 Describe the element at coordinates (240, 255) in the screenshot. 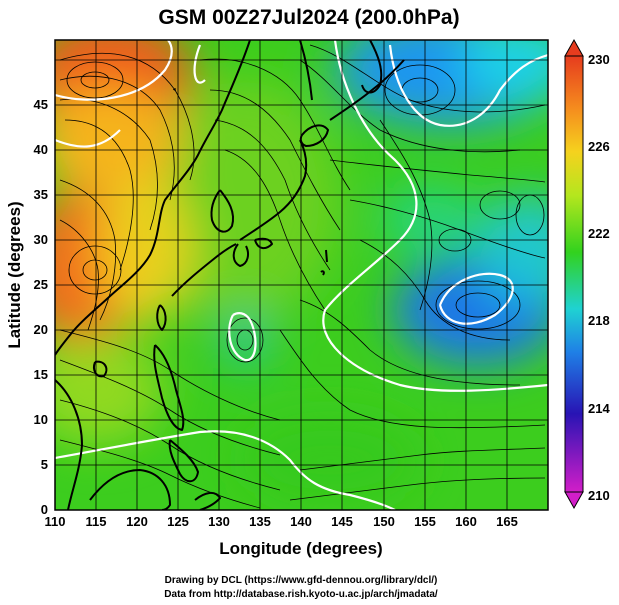

I see `japan-kyushu` at that location.